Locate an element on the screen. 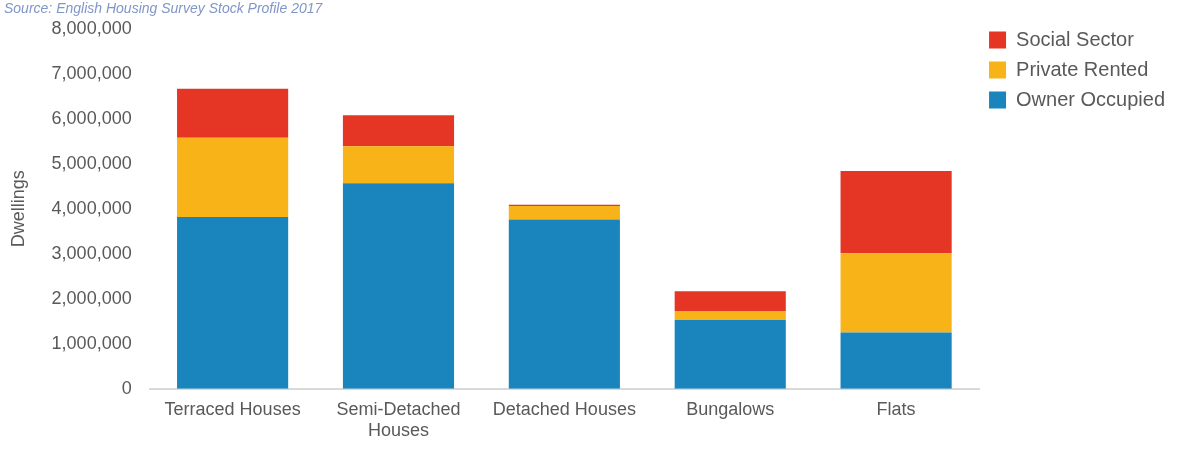 The height and width of the screenshot is (454, 1179). y-tick-label: 1,000,000 is located at coordinates (91, 342).